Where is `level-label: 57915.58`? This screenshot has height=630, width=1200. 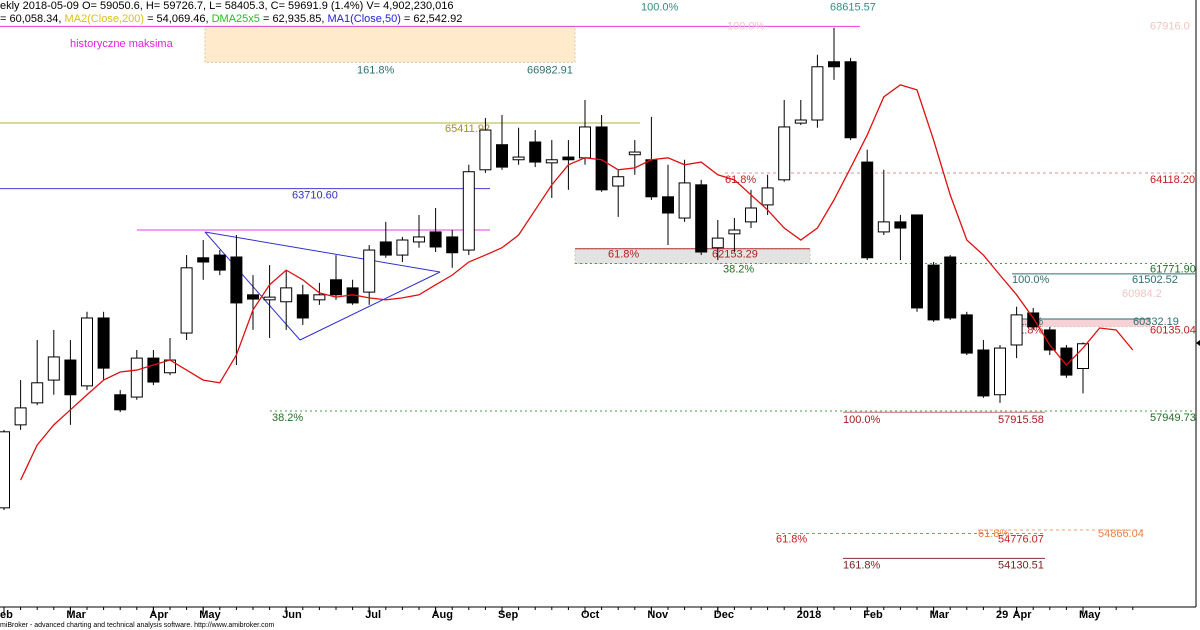
level-label: 57915.58 is located at coordinates (1021, 420).